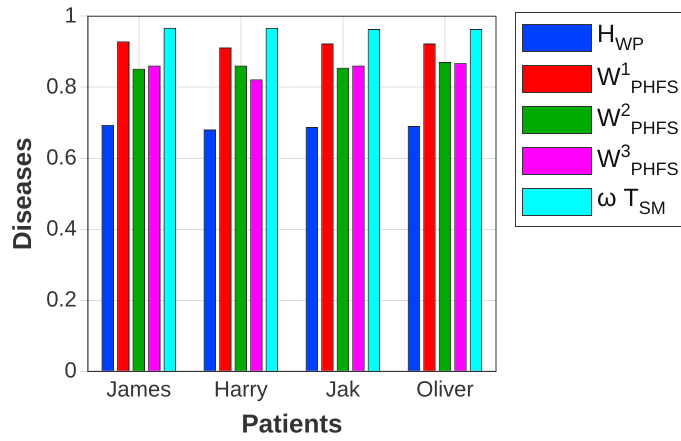 The image size is (681, 441). What do you see at coordinates (344, 389) in the screenshot?
I see `x-tick-label: Jak` at bounding box center [344, 389].